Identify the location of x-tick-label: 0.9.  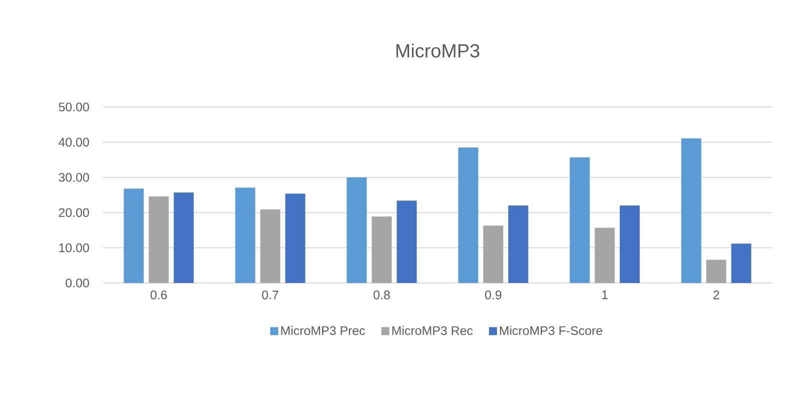
(493, 295).